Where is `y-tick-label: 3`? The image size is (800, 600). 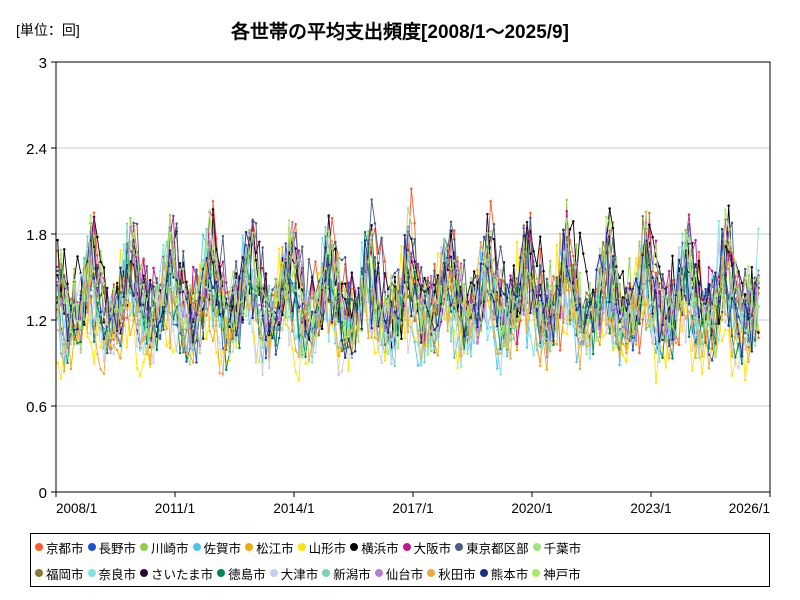
y-tick-label: 3 is located at coordinates (43, 63).